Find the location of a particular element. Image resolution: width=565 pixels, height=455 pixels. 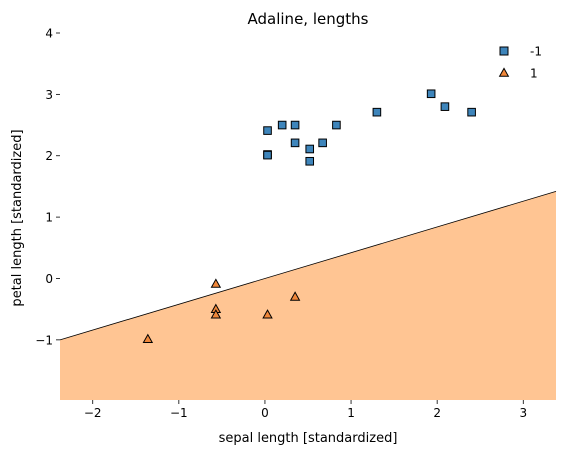

legend-label: -1 is located at coordinates (536, 52).